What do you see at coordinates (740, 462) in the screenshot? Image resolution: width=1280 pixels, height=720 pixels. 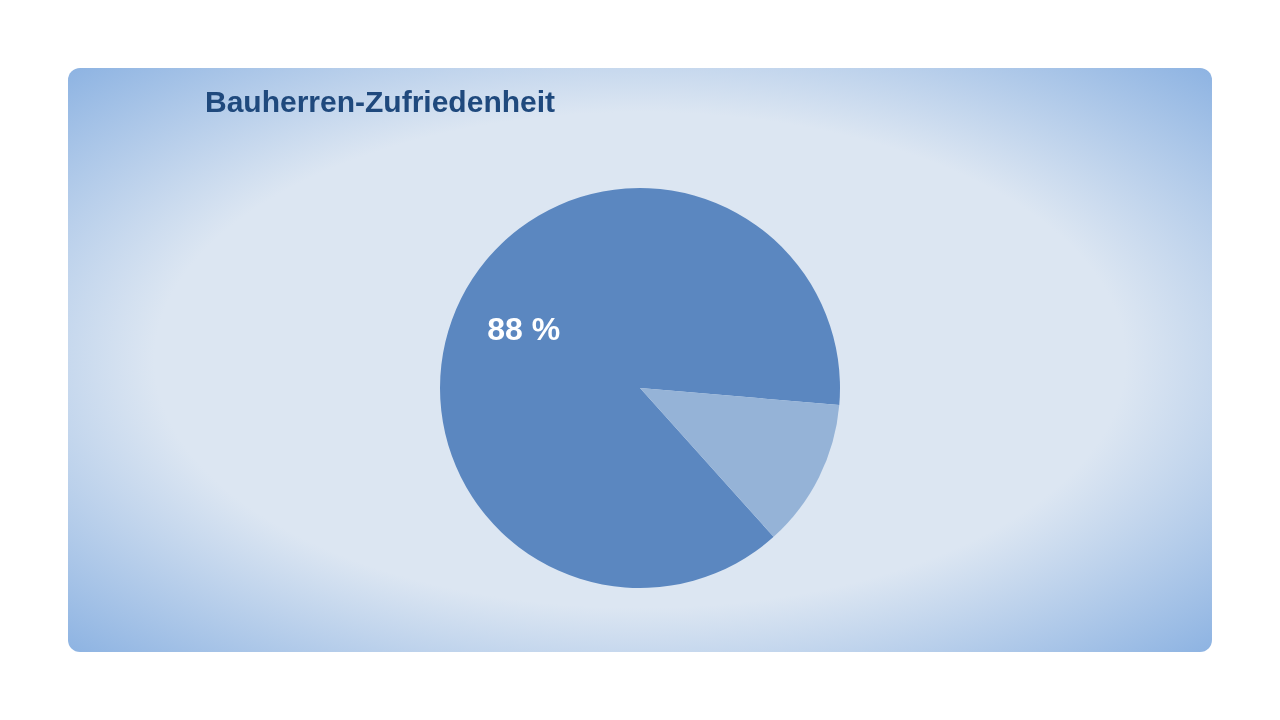 I see `pie-slice` at bounding box center [740, 462].